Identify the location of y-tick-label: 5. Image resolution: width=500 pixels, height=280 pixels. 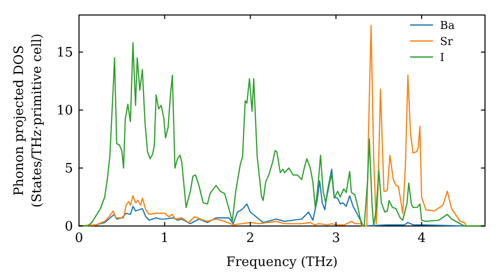
(68, 169).